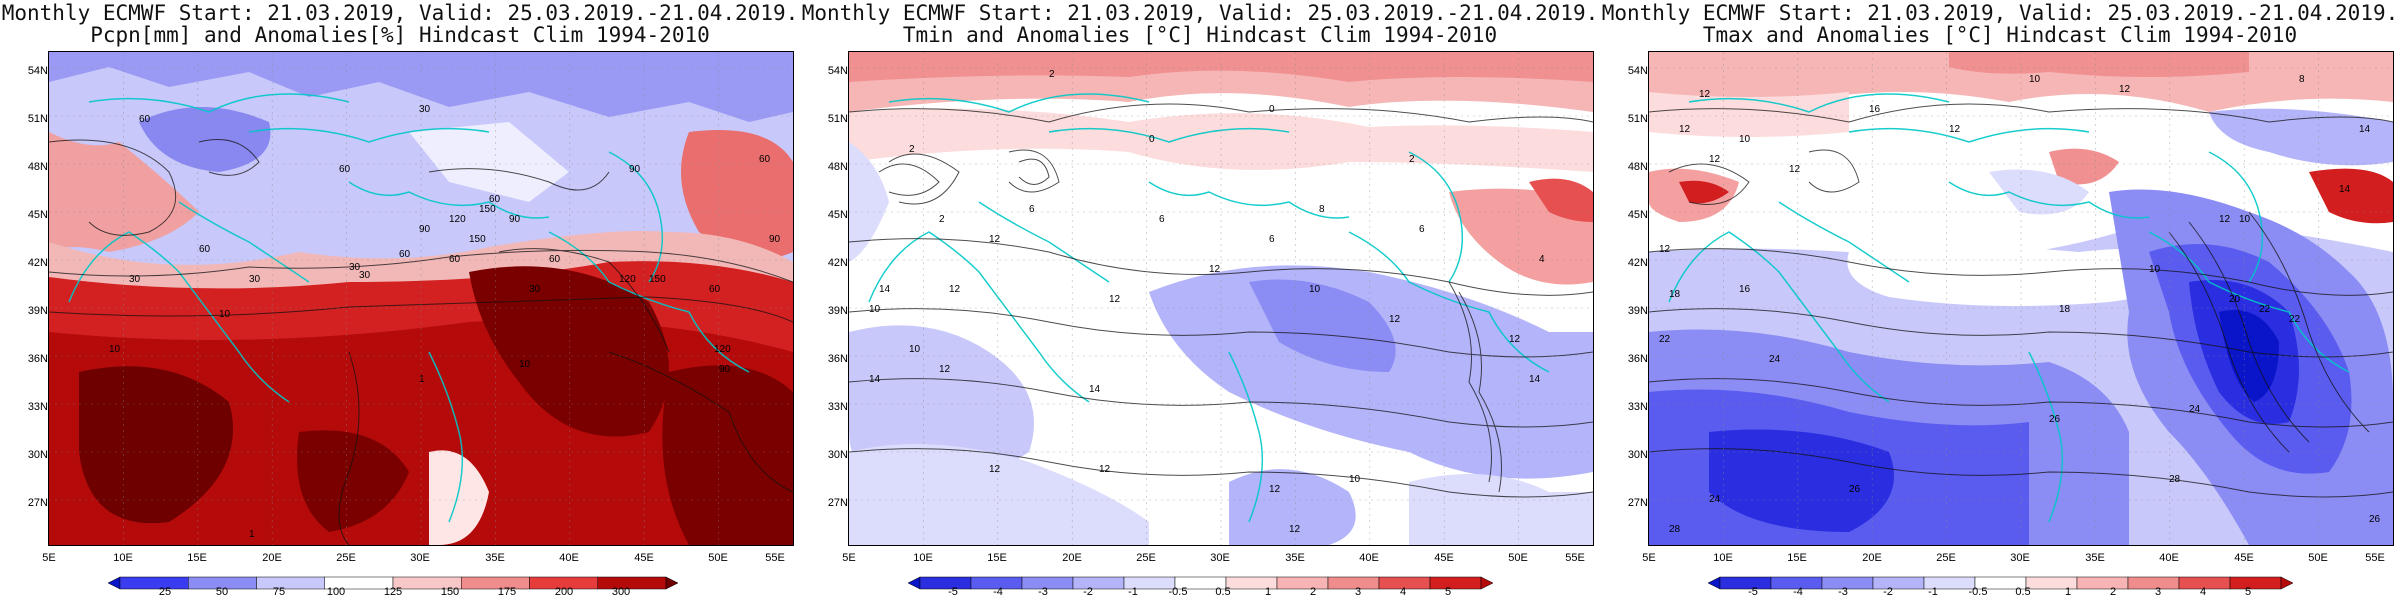  Describe the element at coordinates (1637, 359) in the screenshot. I see `lat-tick: 36N` at that location.